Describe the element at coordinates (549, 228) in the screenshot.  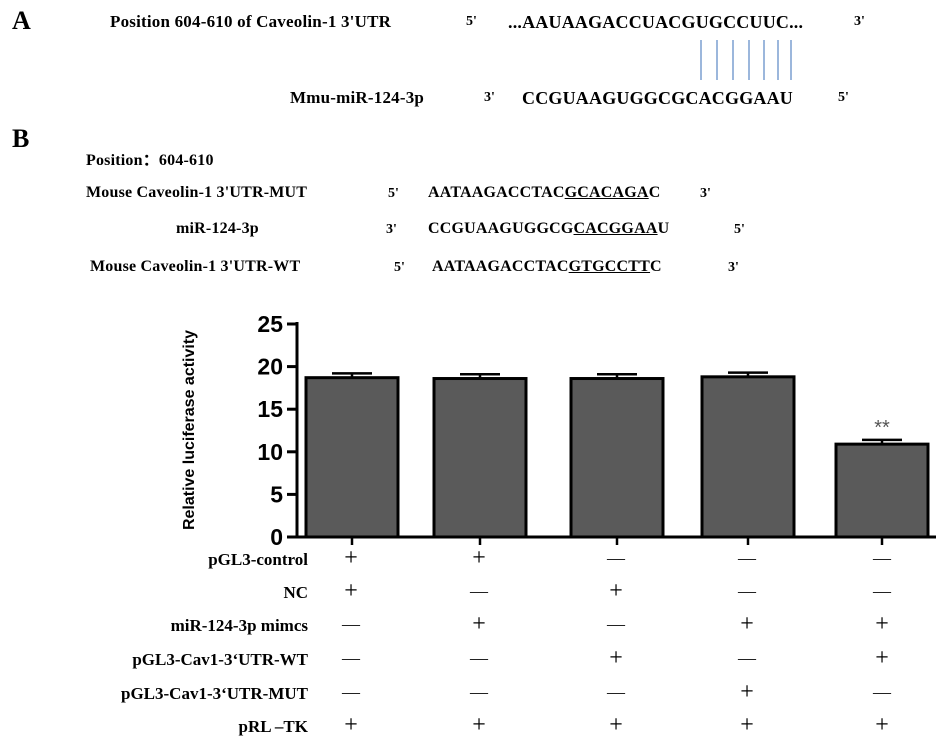
I see `panel-b-mirna-sequence: CCGUAAGUGGCGCACGGAAU` at that location.